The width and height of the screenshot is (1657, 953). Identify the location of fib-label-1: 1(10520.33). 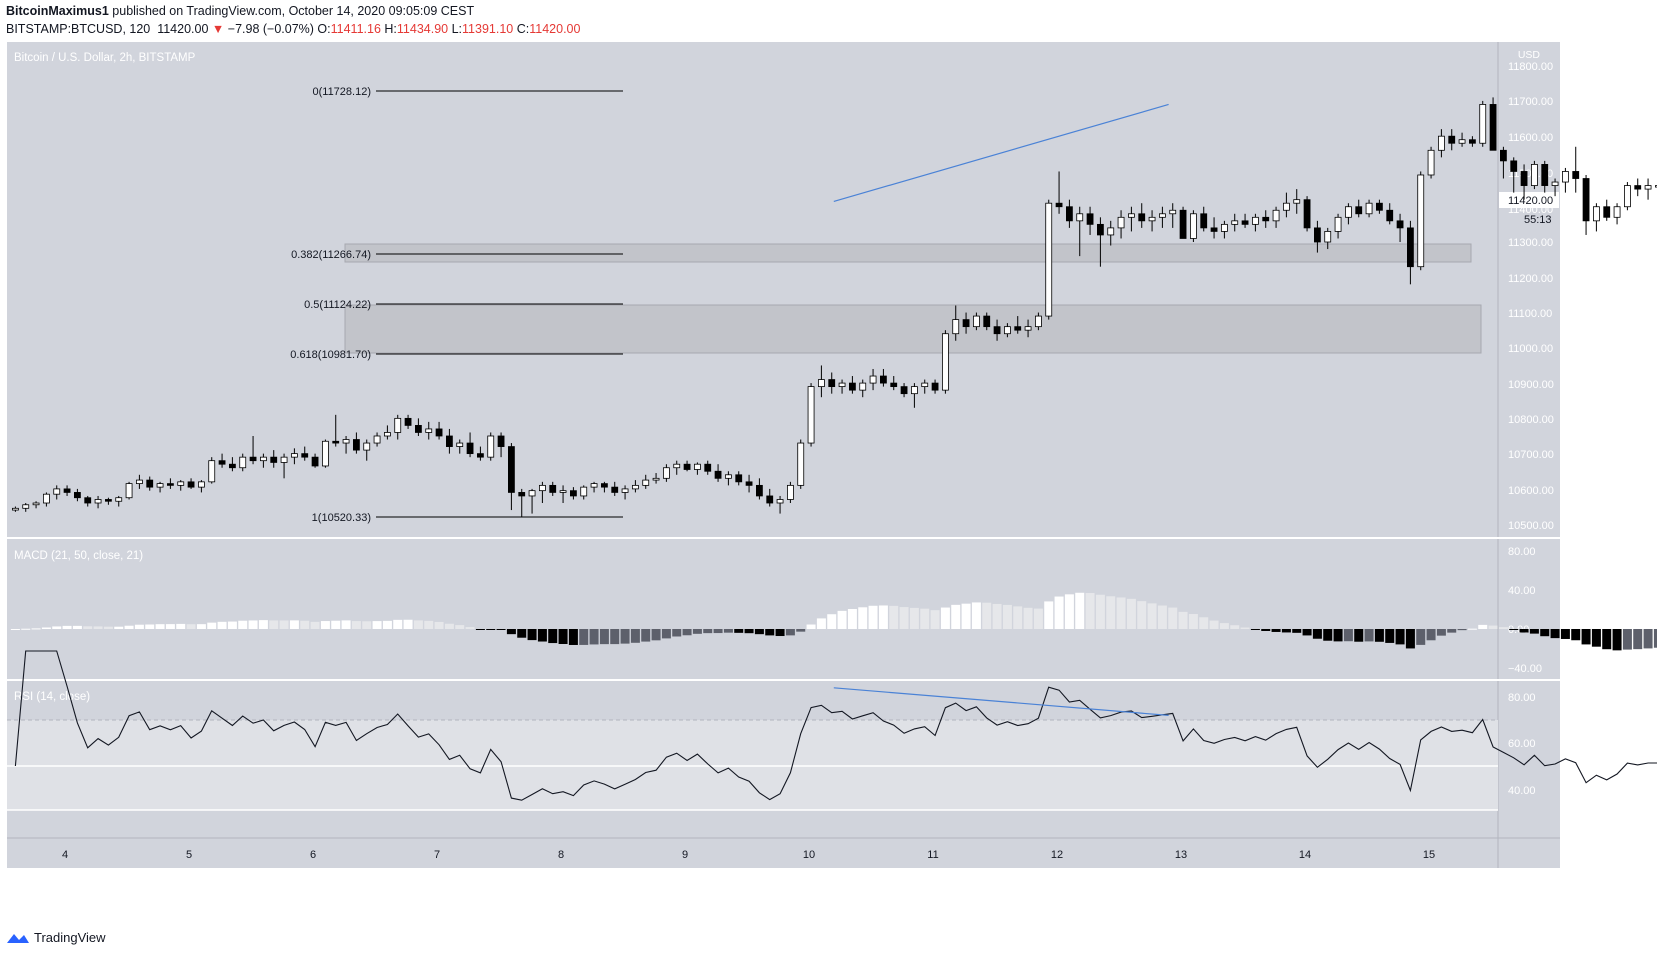
(341, 518).